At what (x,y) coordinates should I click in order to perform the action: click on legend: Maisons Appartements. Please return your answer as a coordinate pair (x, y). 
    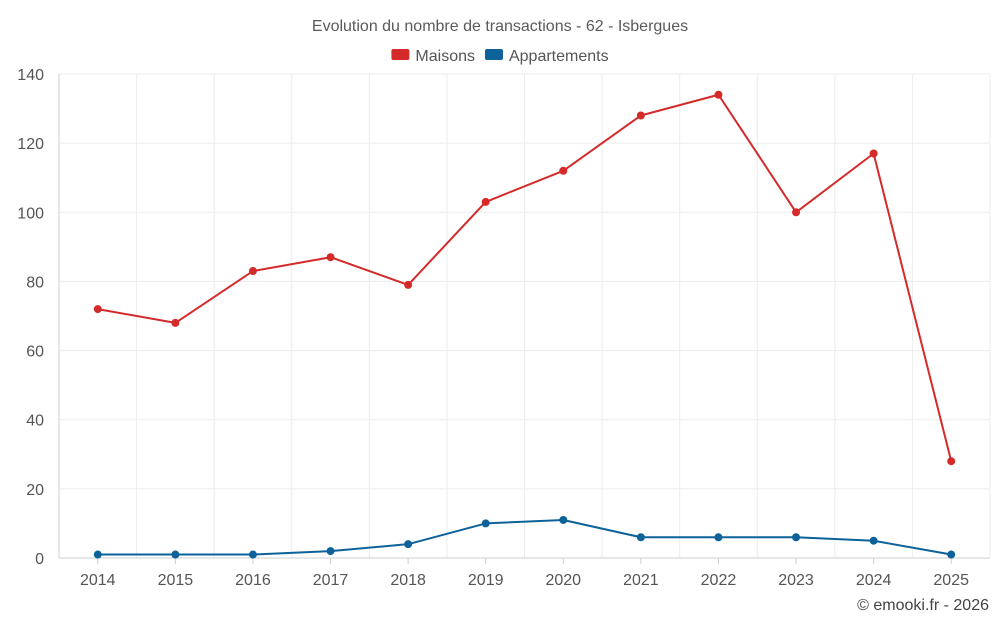
    Looking at the image, I should click on (500, 56).